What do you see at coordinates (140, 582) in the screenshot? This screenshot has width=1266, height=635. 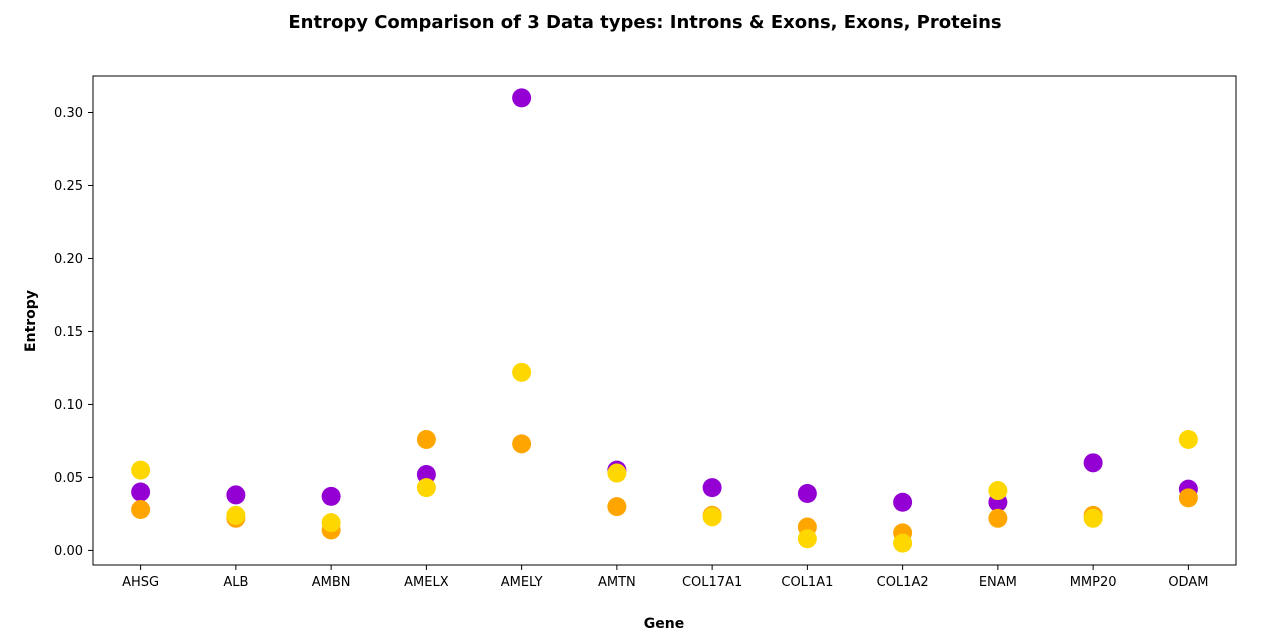 I see `x-tick-label: AHSG` at bounding box center [140, 582].